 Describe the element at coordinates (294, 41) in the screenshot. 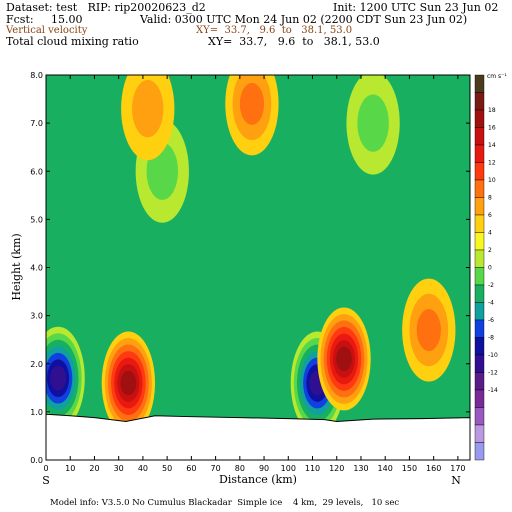

I see `field2-xy: XY= 33.7, 9.6 to 38.1, 53.0` at that location.